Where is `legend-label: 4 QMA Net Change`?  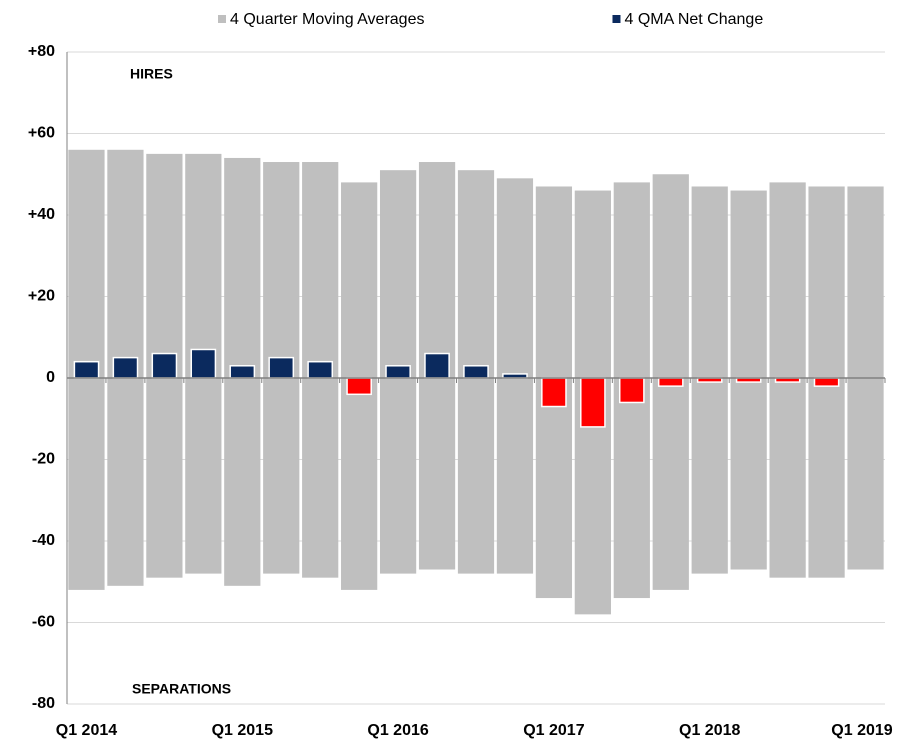 legend-label: 4 QMA Net Change is located at coordinates (693, 19).